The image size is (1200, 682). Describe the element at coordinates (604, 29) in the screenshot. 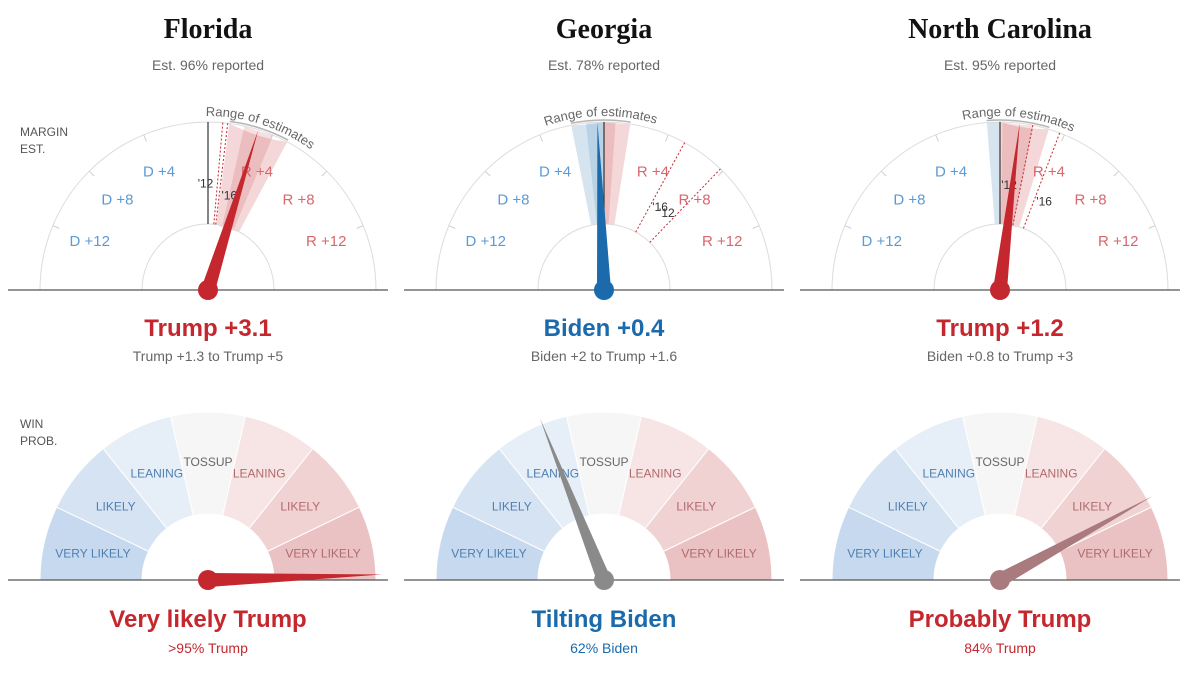

I see `state-name: Georgia` at that location.